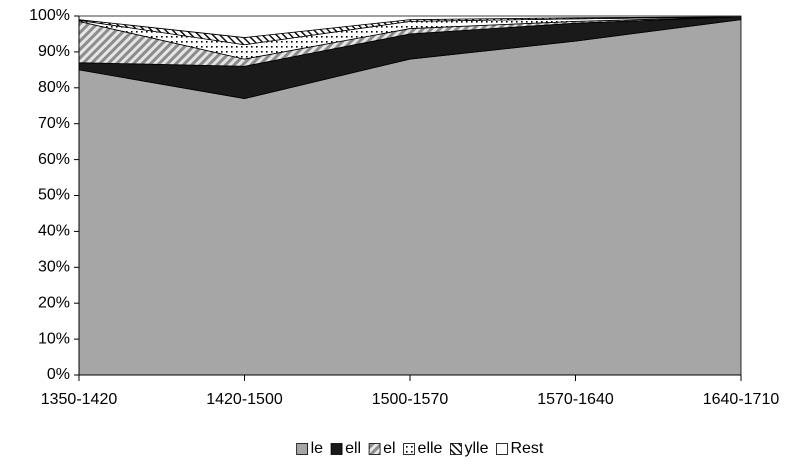  I want to click on x-tick-label: 1500-1570, so click(410, 399).